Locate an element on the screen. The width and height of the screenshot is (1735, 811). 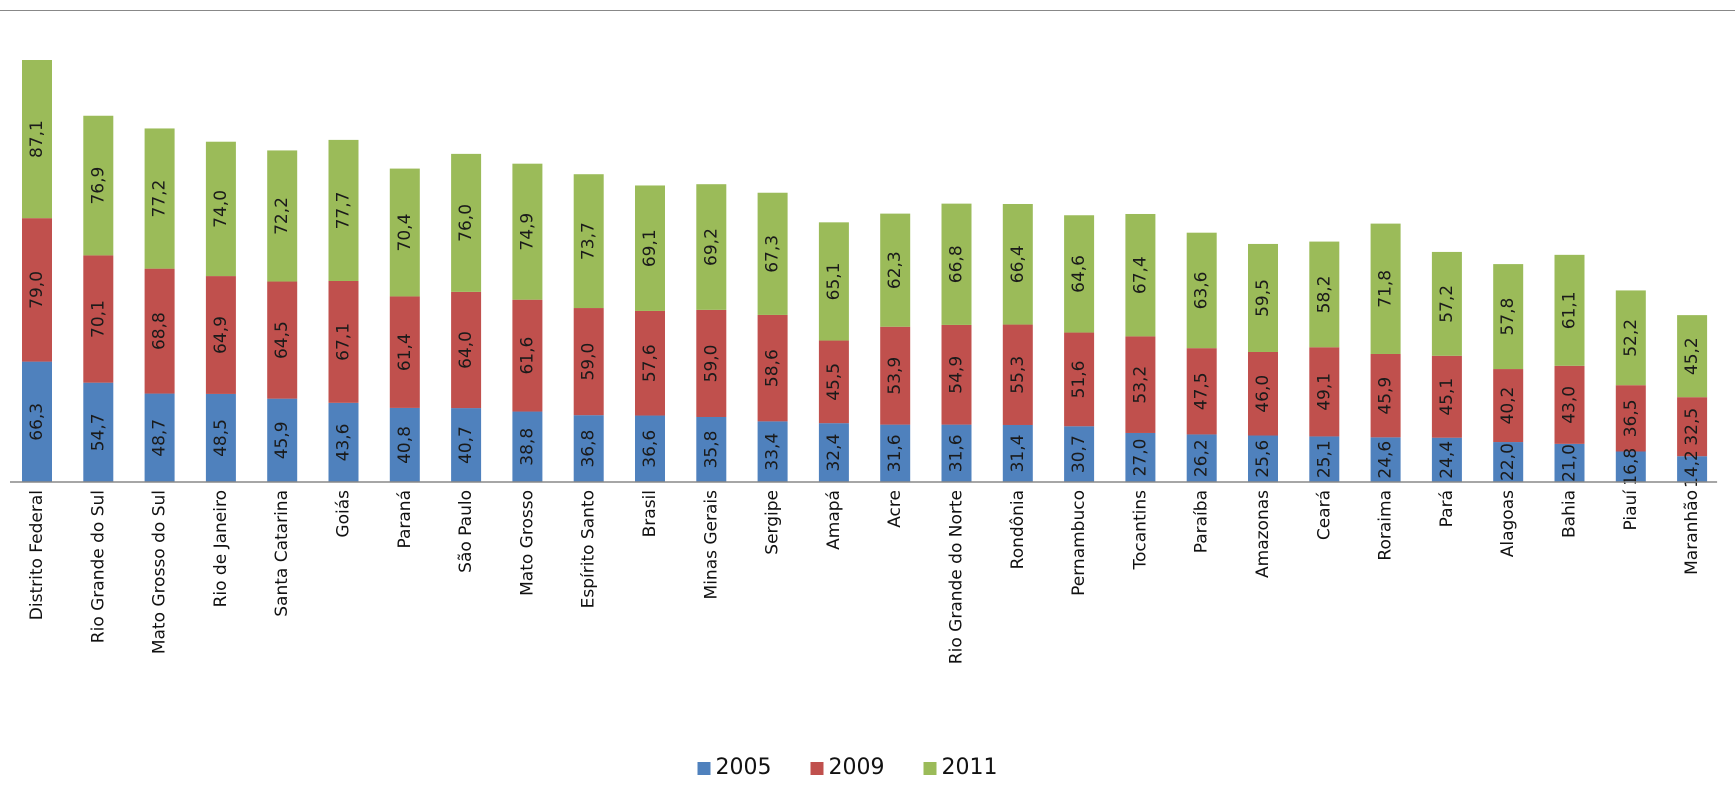
category-label-1: Rio Grande do Sul is located at coordinates (98, 566).